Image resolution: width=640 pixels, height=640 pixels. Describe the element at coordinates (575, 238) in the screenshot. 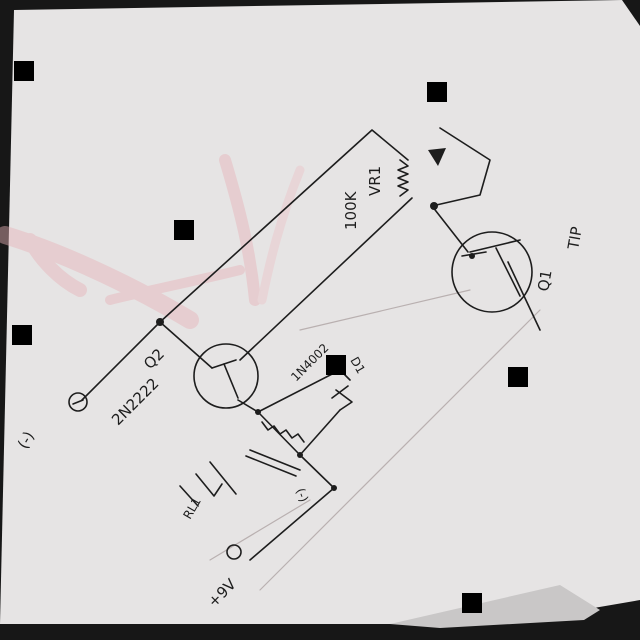

I see `q1-part-label: TIP` at that location.